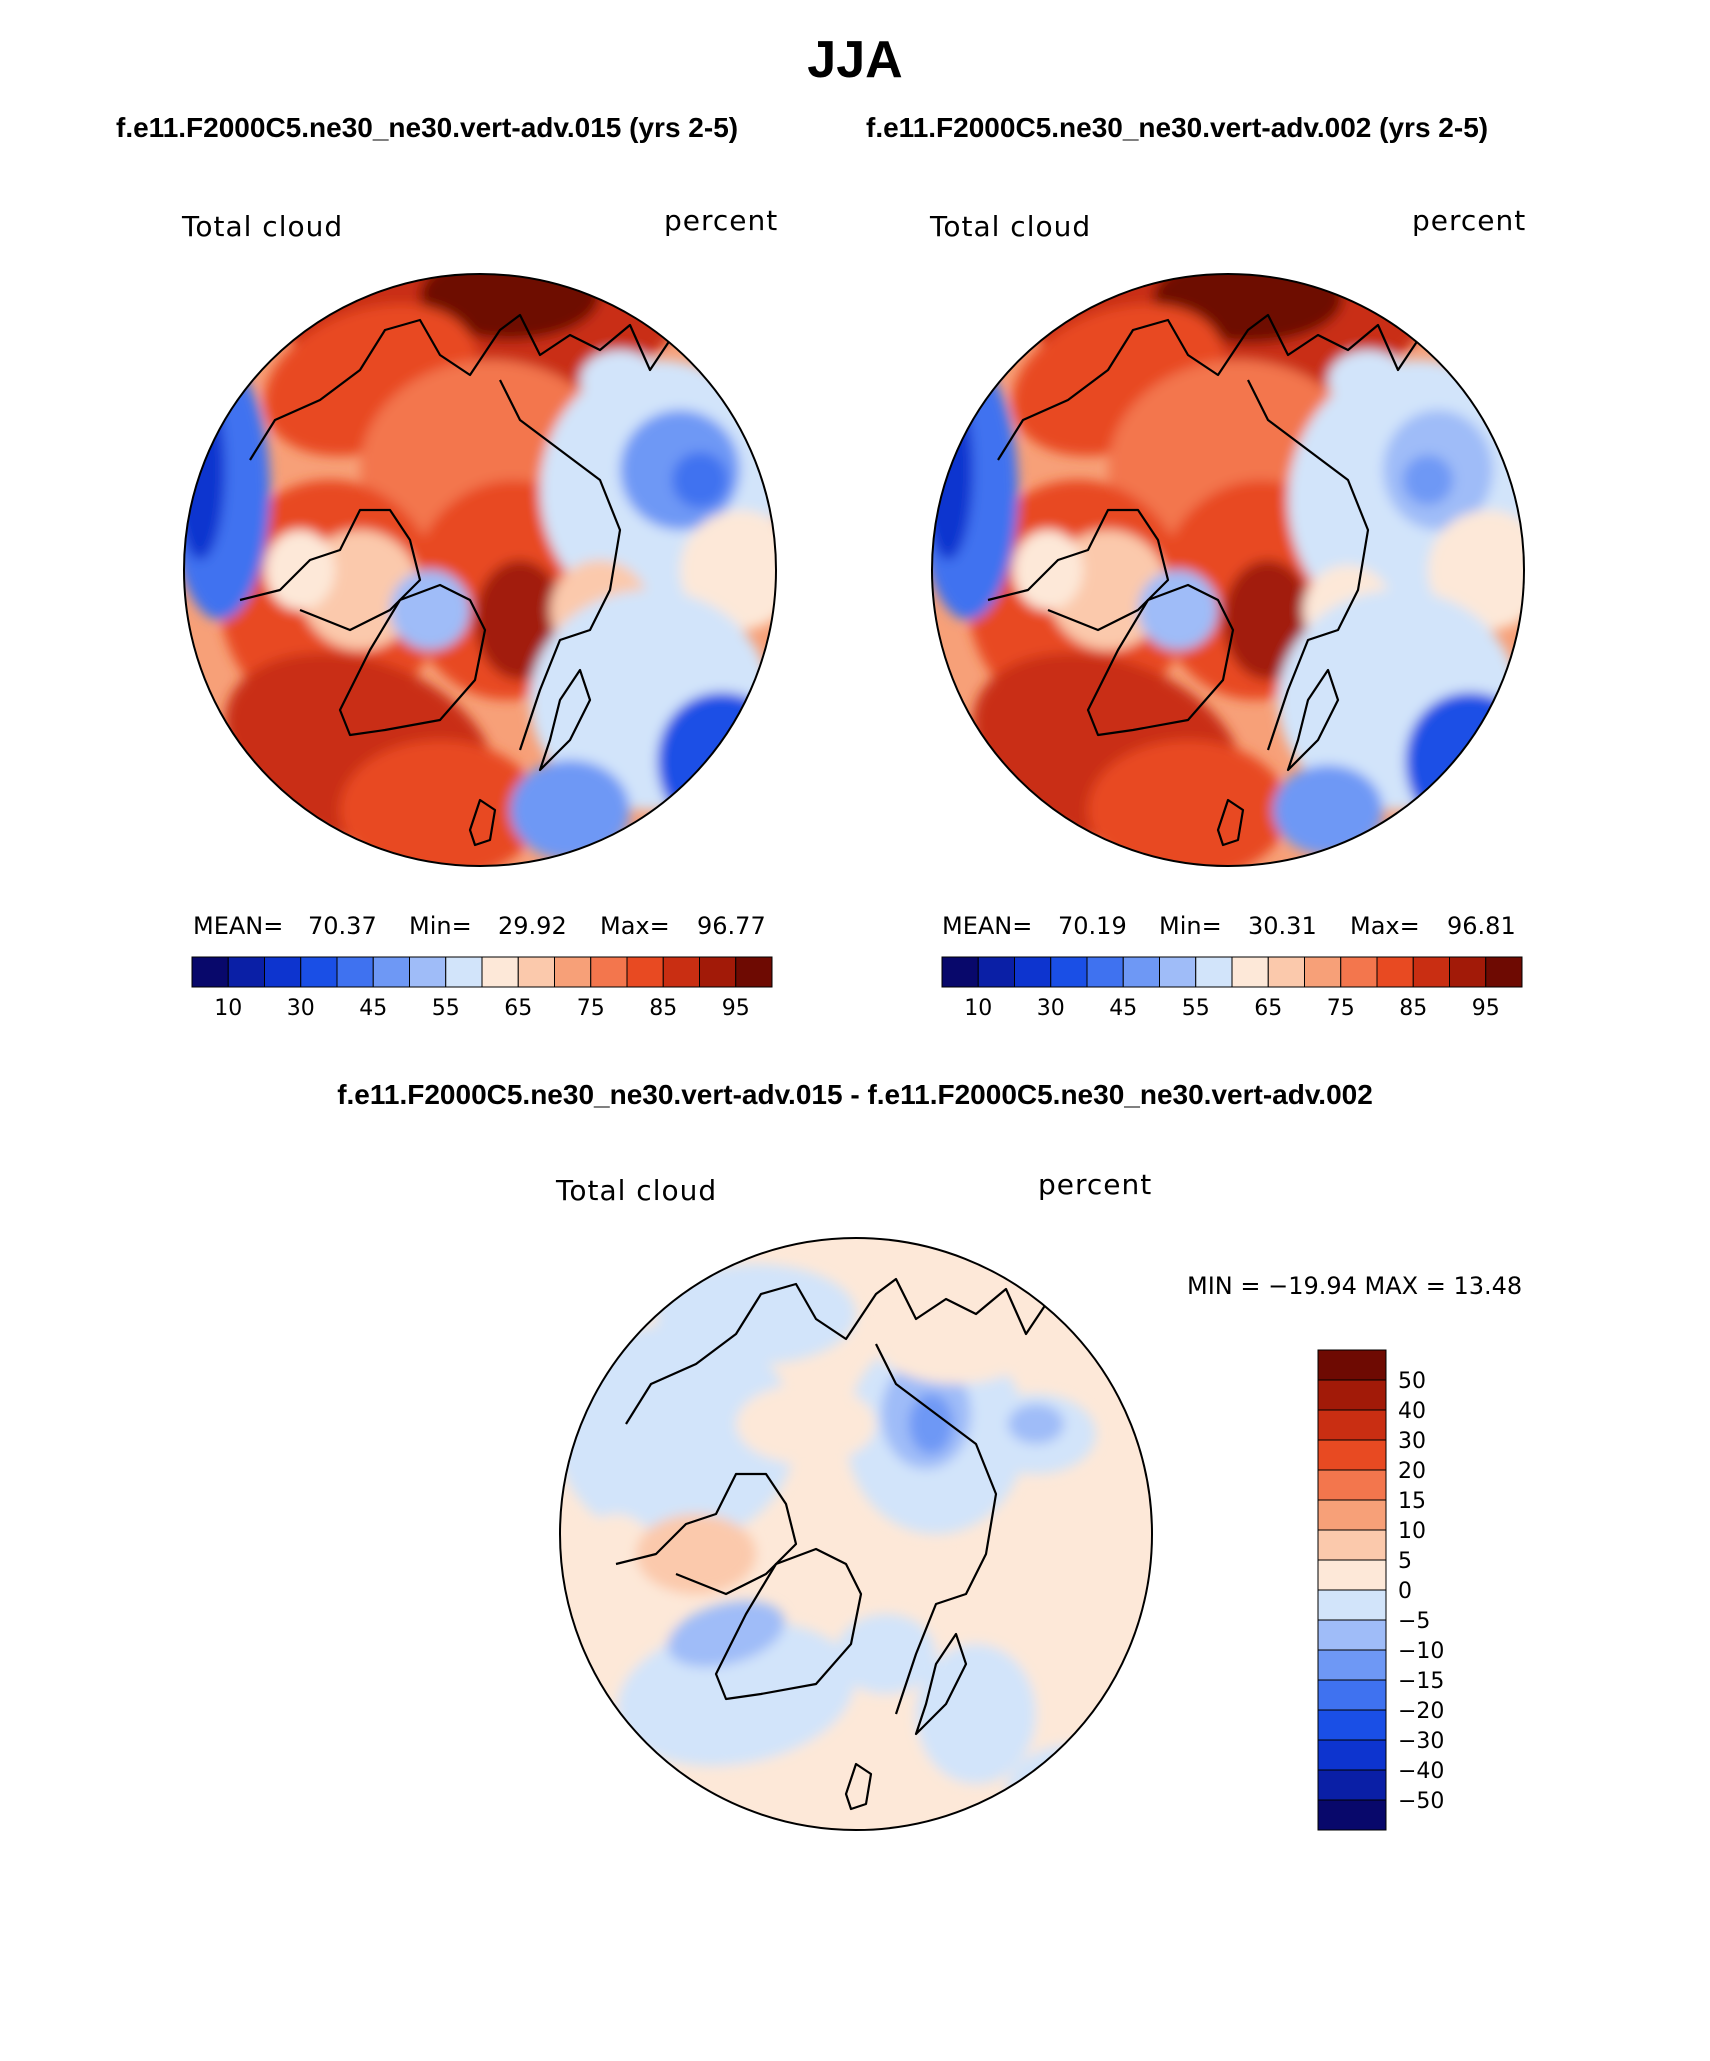 The width and height of the screenshot is (1710, 2061). I want to click on panel1-min-label: Min=, so click(440, 926).